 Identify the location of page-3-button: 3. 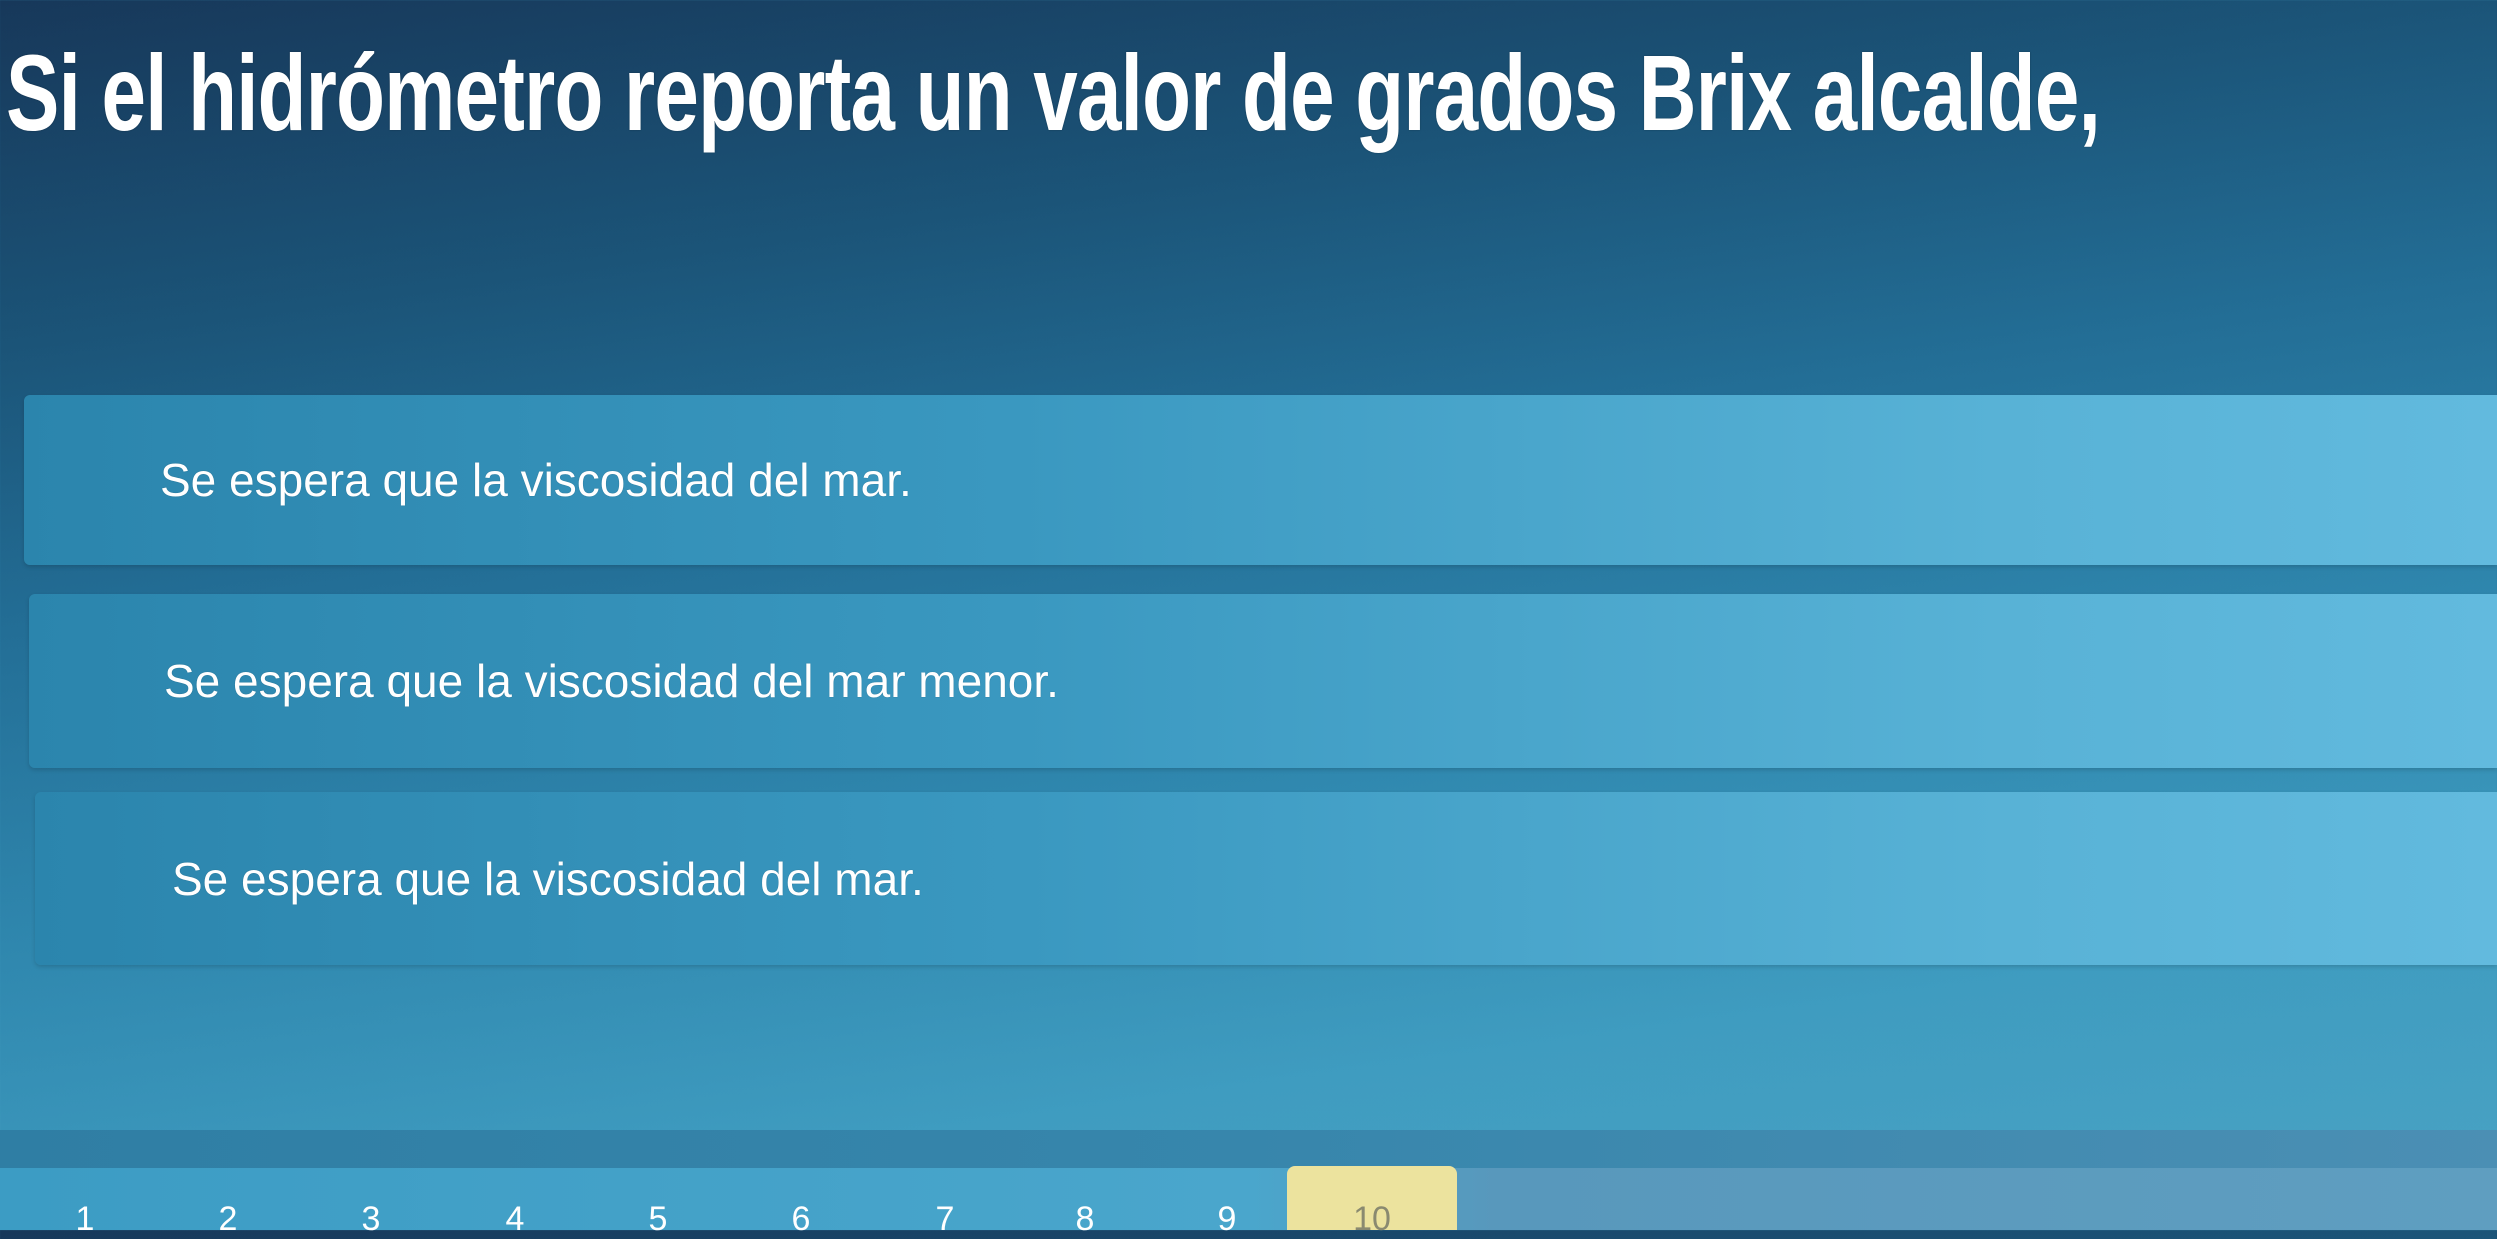
(371, 1219).